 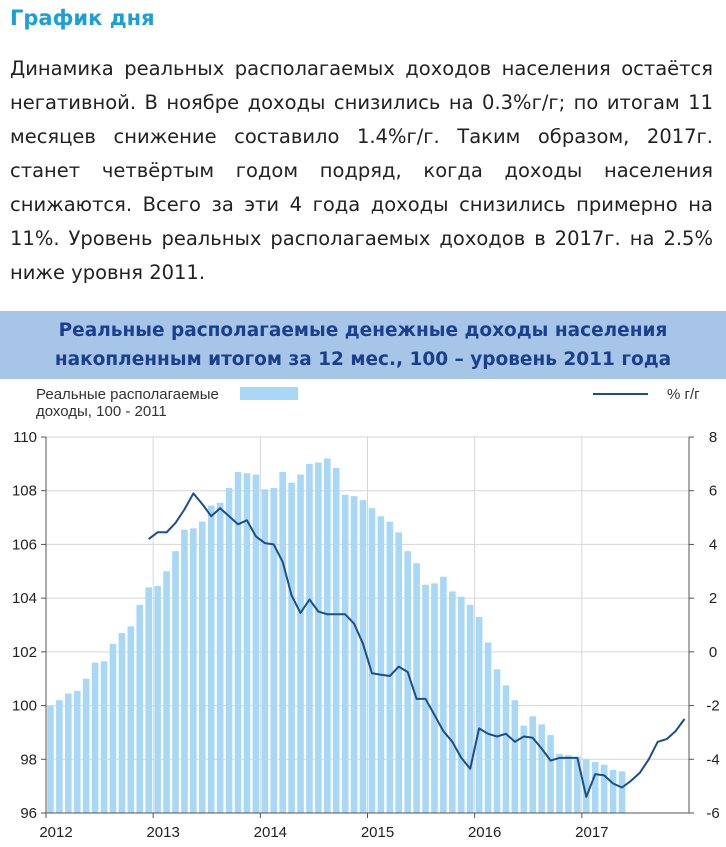 What do you see at coordinates (28, 759) in the screenshot?
I see `left-tick-label: 98` at bounding box center [28, 759].